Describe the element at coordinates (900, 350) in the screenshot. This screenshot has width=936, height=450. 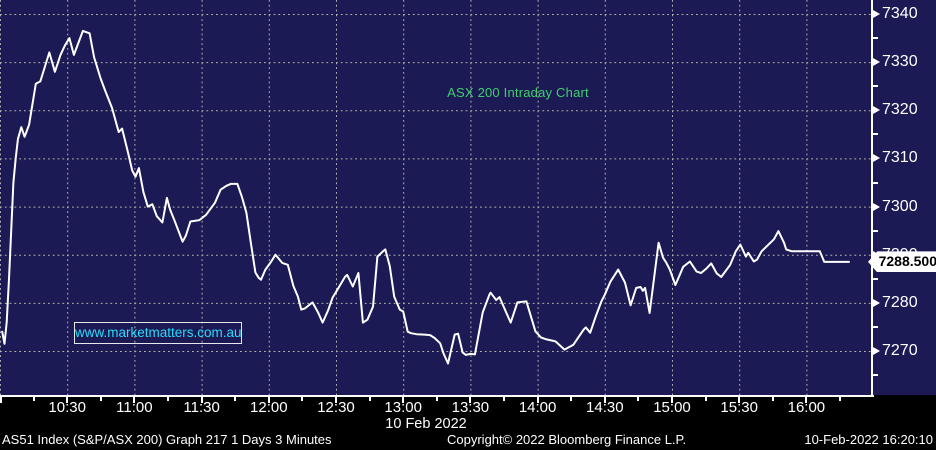
I see `price-axis-label: 7270` at that location.